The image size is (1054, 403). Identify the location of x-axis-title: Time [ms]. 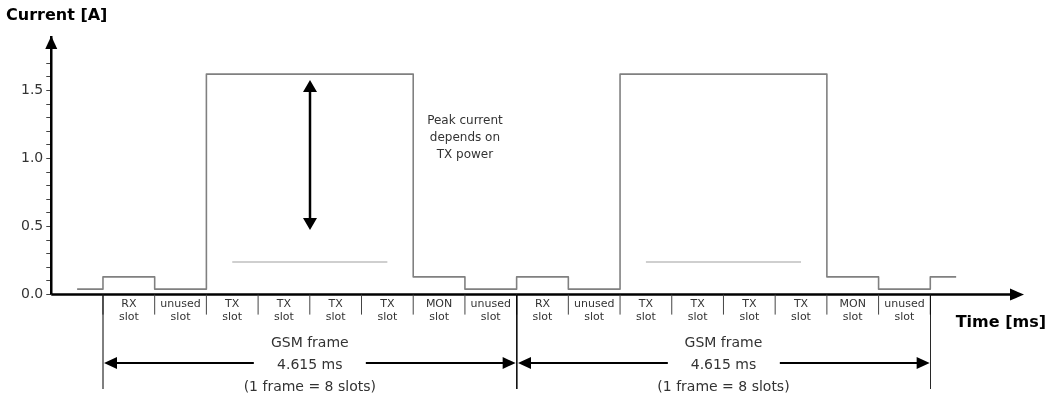
(1000, 321).